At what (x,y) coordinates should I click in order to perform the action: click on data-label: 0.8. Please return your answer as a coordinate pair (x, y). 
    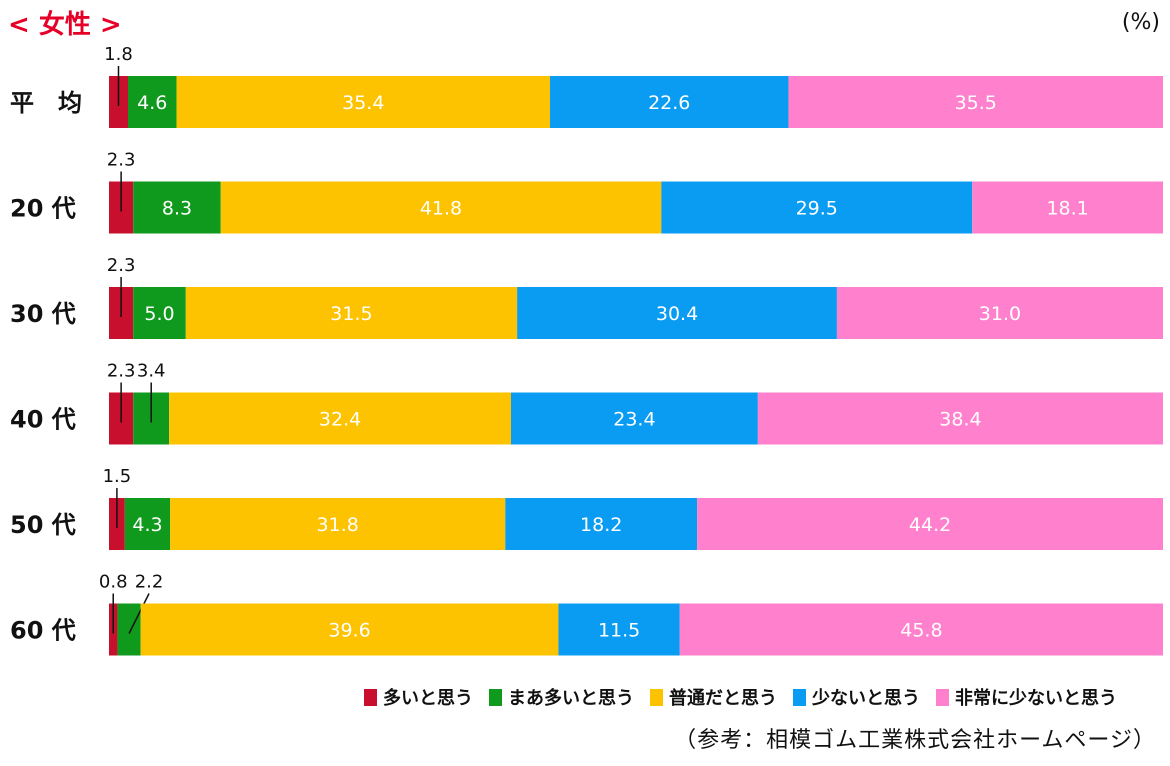
    Looking at the image, I should click on (113, 582).